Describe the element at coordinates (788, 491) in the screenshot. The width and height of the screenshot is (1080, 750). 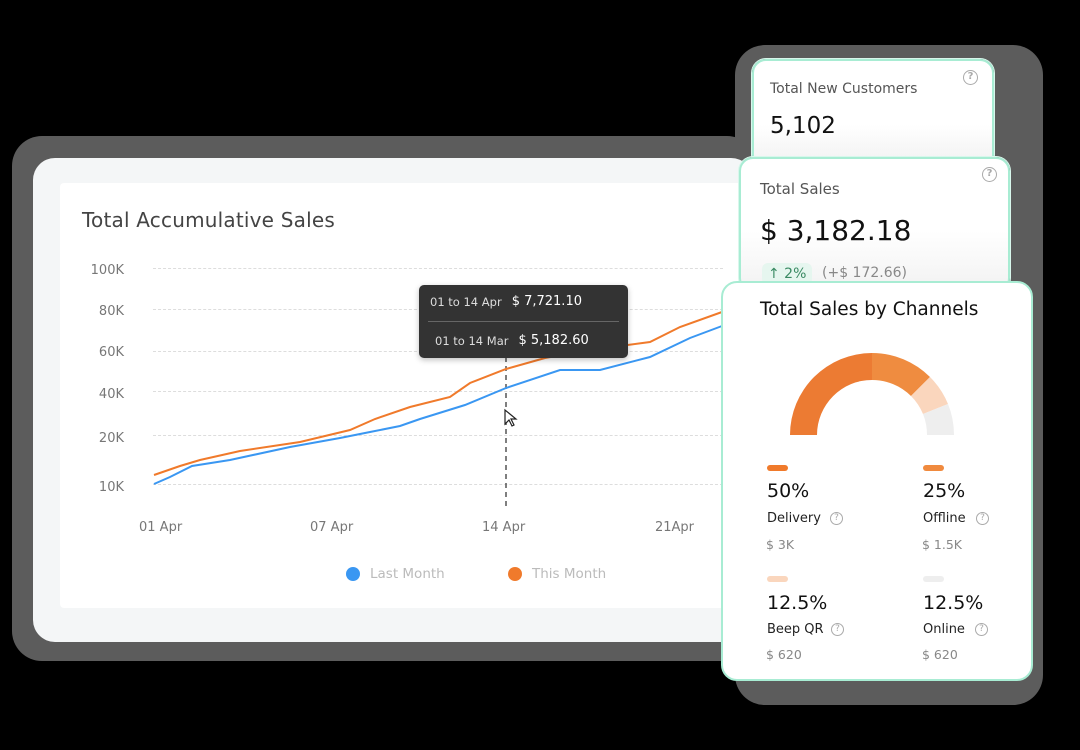
I see `channel-pct: 50%` at that location.